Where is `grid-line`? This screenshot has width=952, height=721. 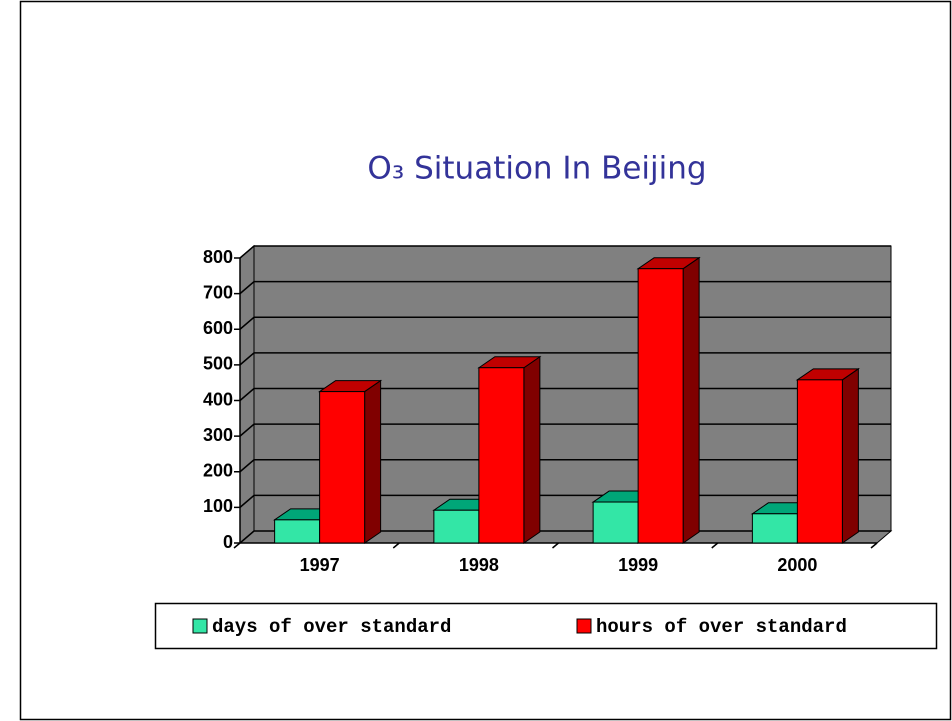 grid-line is located at coordinates (565, 252).